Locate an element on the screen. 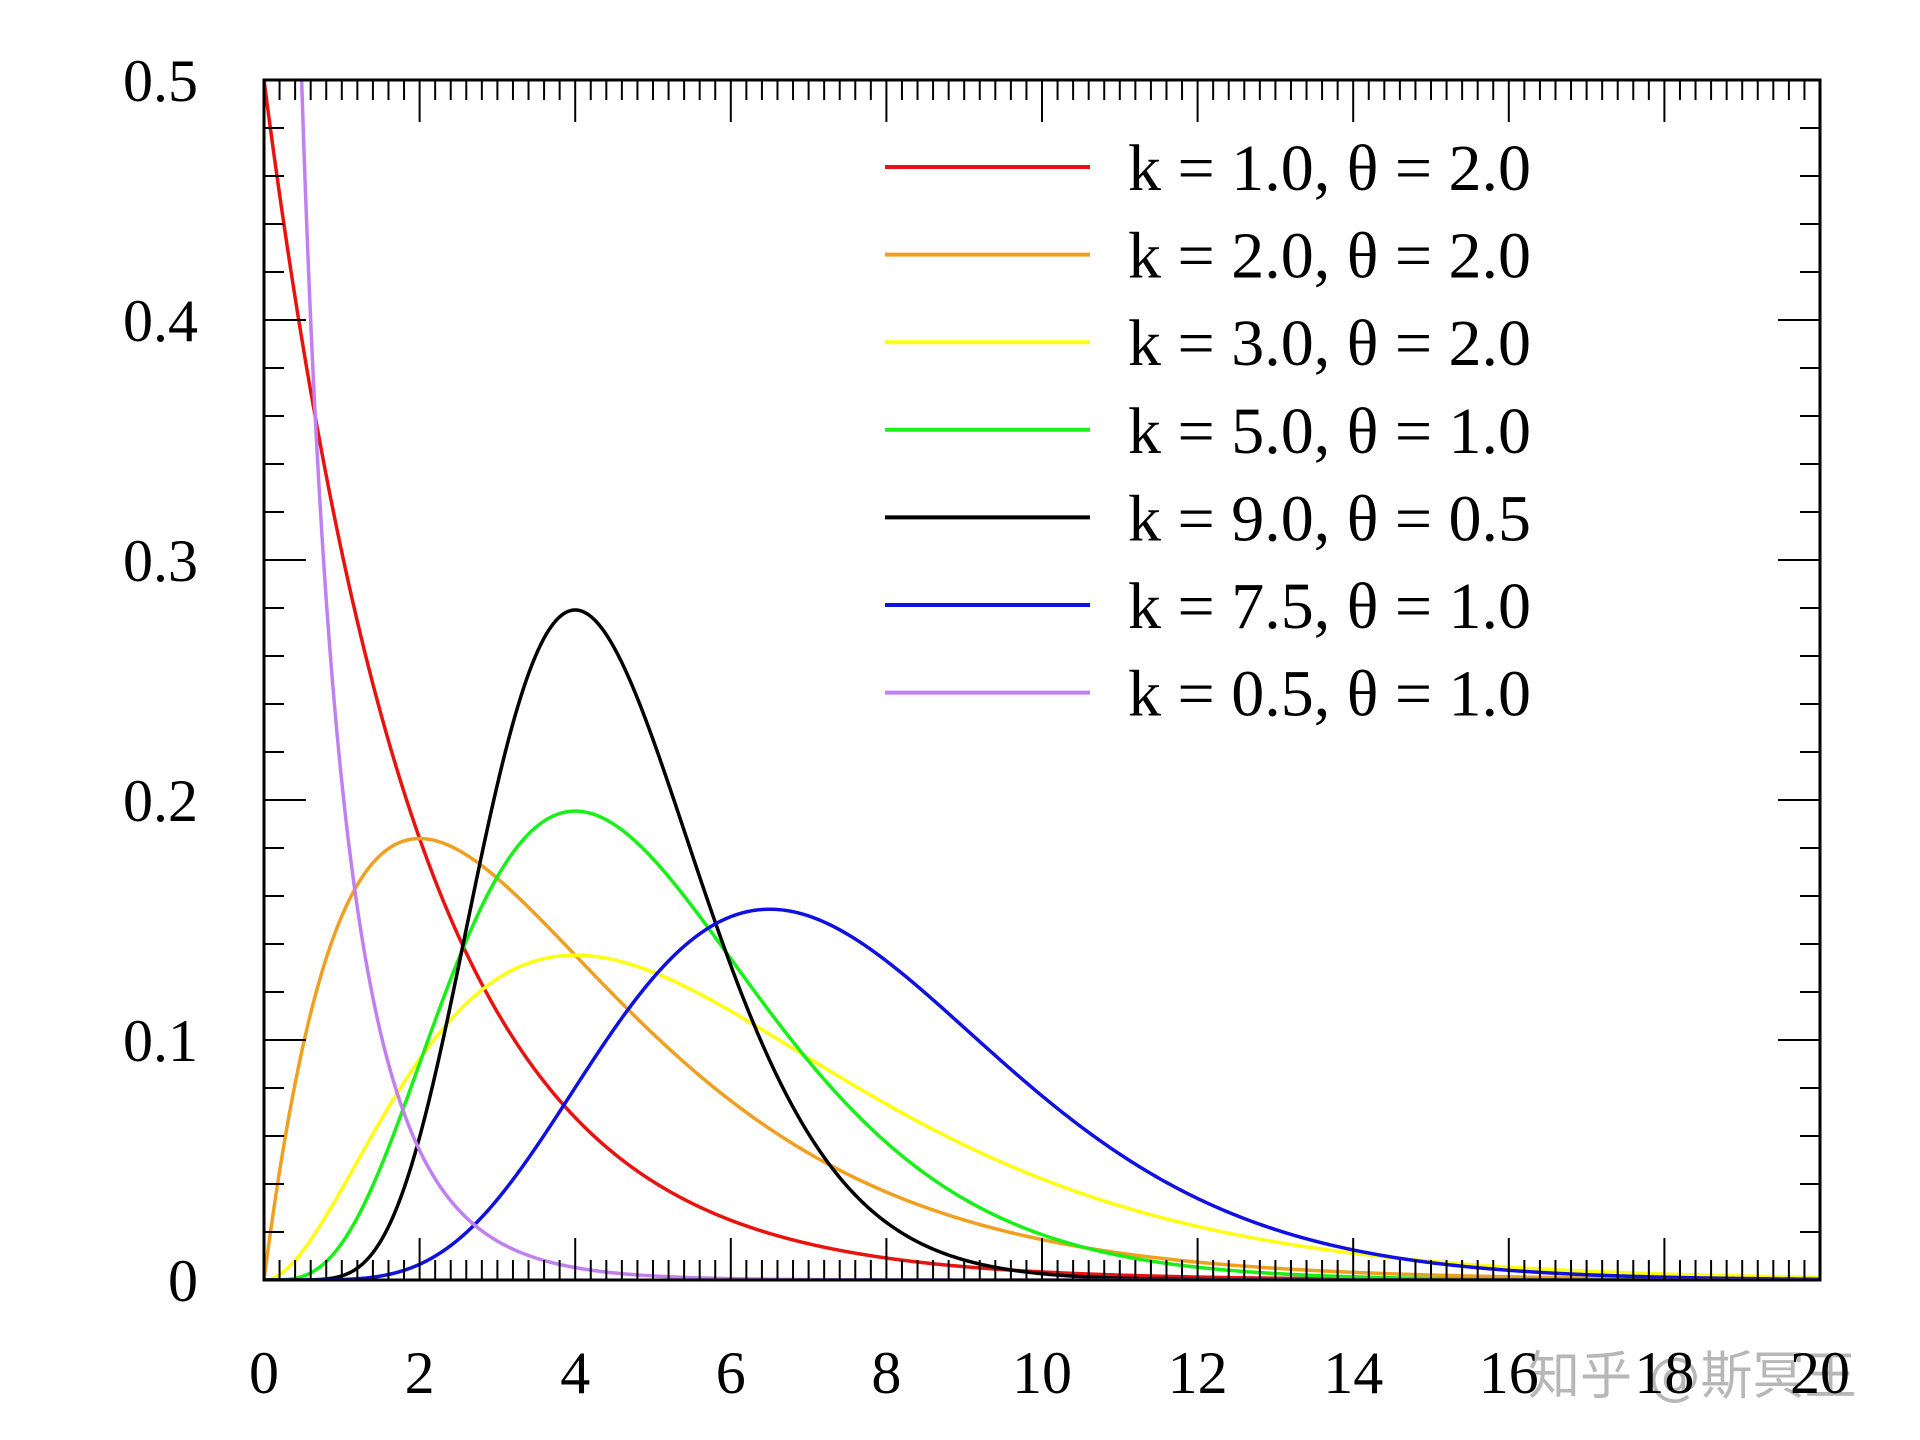 The width and height of the screenshot is (1920, 1440). y-tick-label: 0.2 is located at coordinates (160, 801).